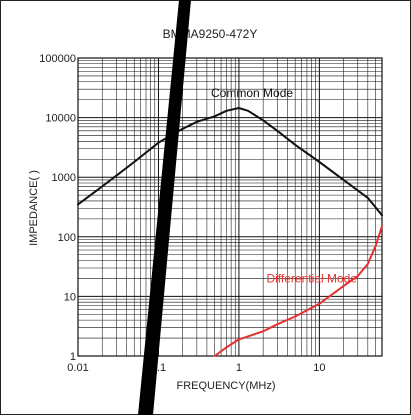 This screenshot has height=420, width=411. Describe the element at coordinates (252, 93) in the screenshot. I see `annotation-common-mode: Common Mode` at that location.